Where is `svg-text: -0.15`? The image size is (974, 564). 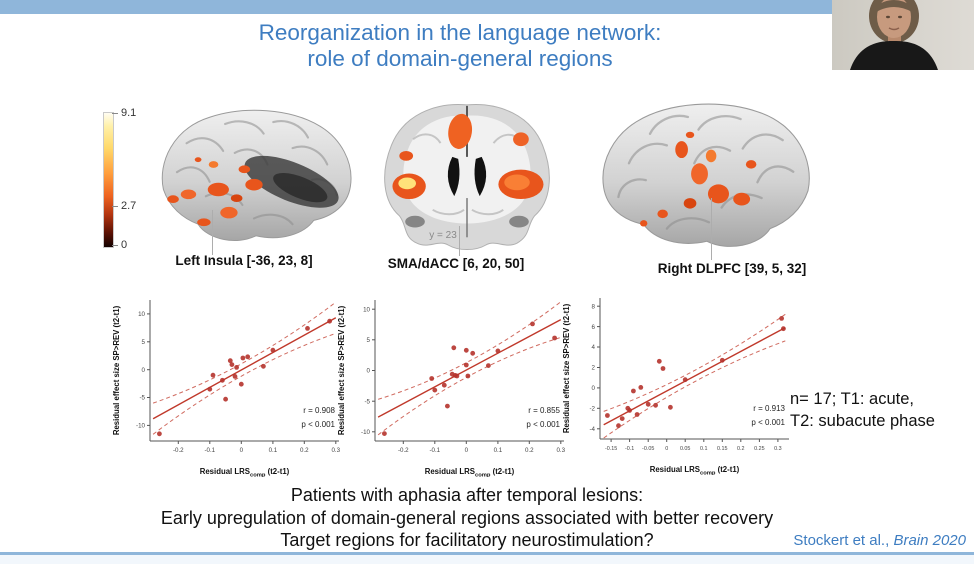
svg-text: -0.15 is located at coordinates (611, 449).